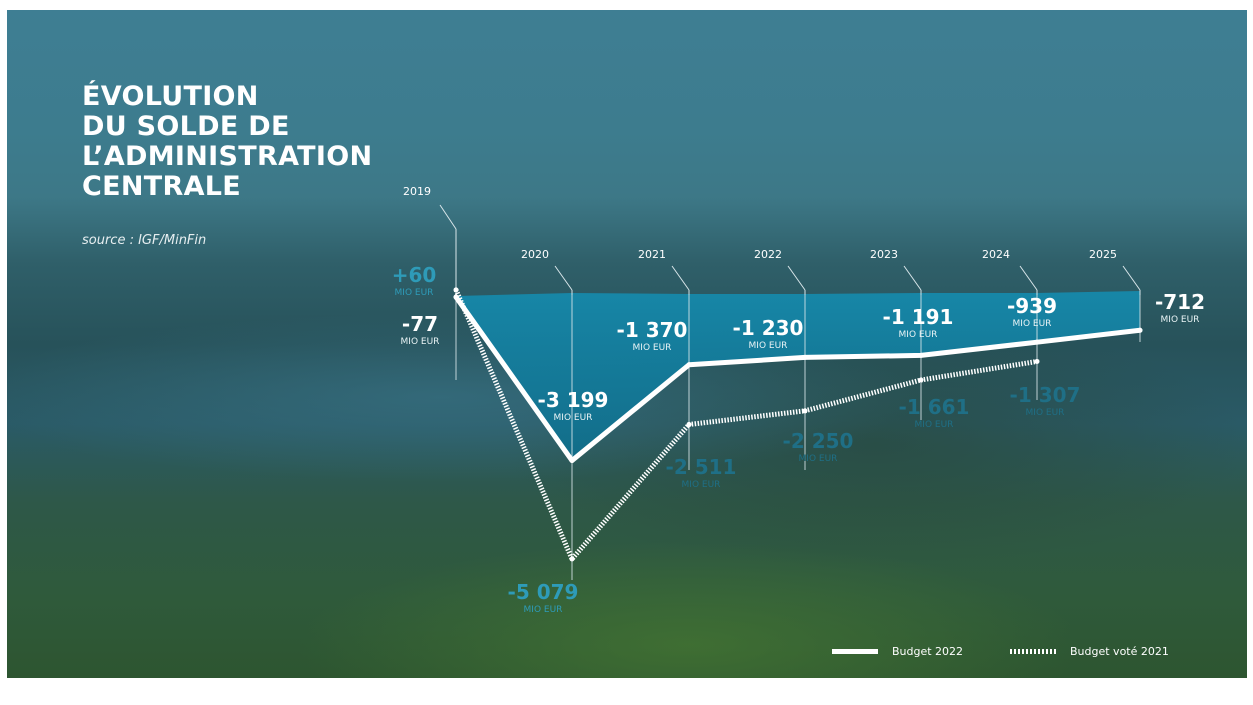  I want to click on data-unit-budget-vote-2021-2020: MIO EUR, so click(543, 610).